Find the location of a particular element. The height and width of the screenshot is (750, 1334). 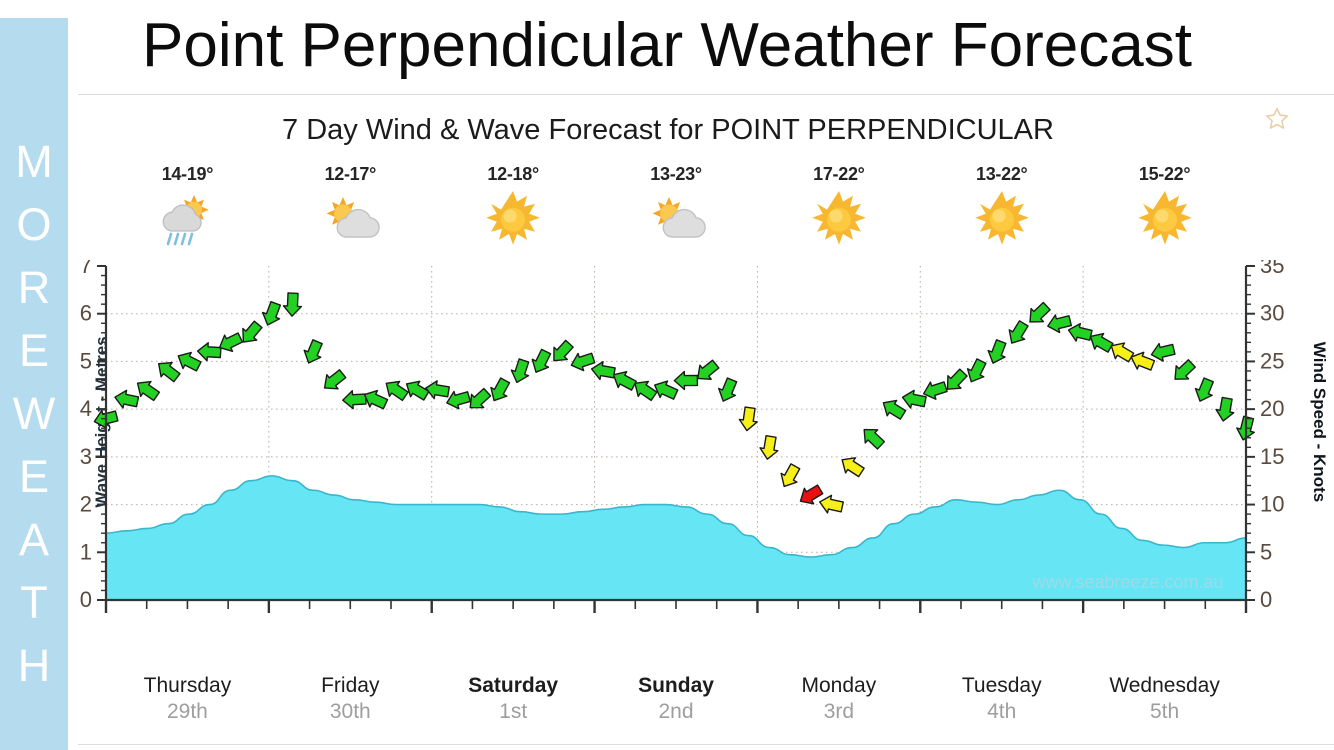

day-header-cell: 14-19° is located at coordinates (187, 212).